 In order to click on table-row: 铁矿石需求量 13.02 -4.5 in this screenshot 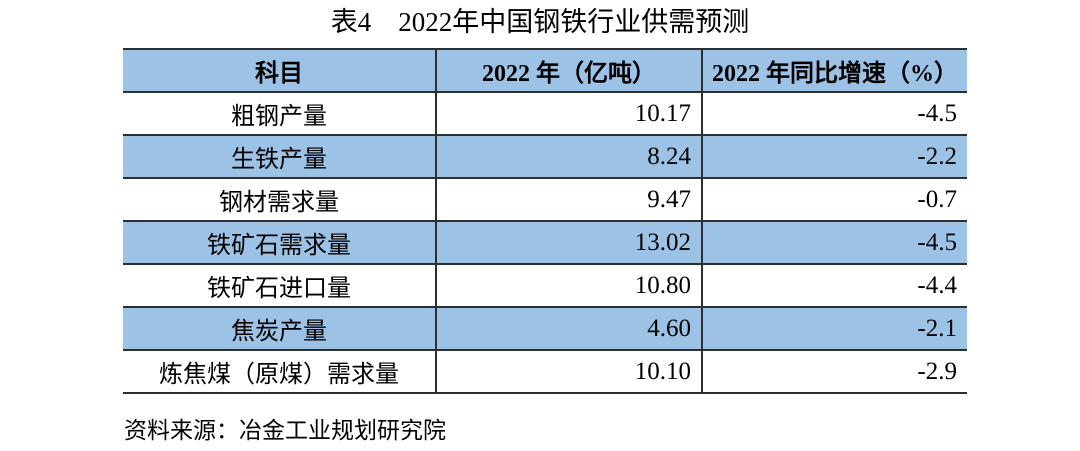, I will do `click(545, 242)`.